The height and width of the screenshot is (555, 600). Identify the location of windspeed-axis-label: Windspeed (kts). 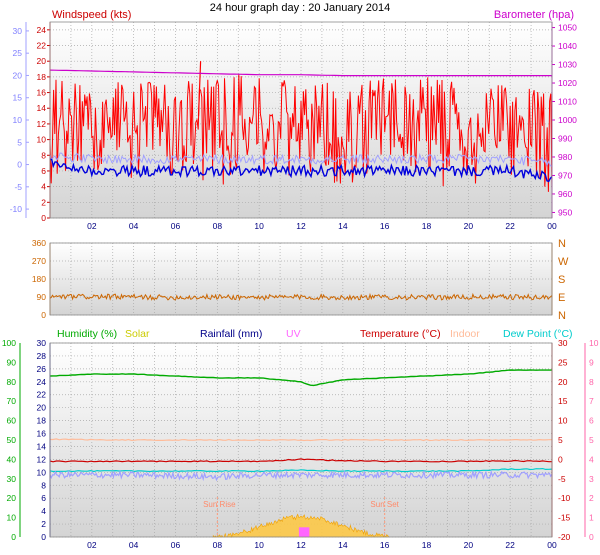
(91, 15).